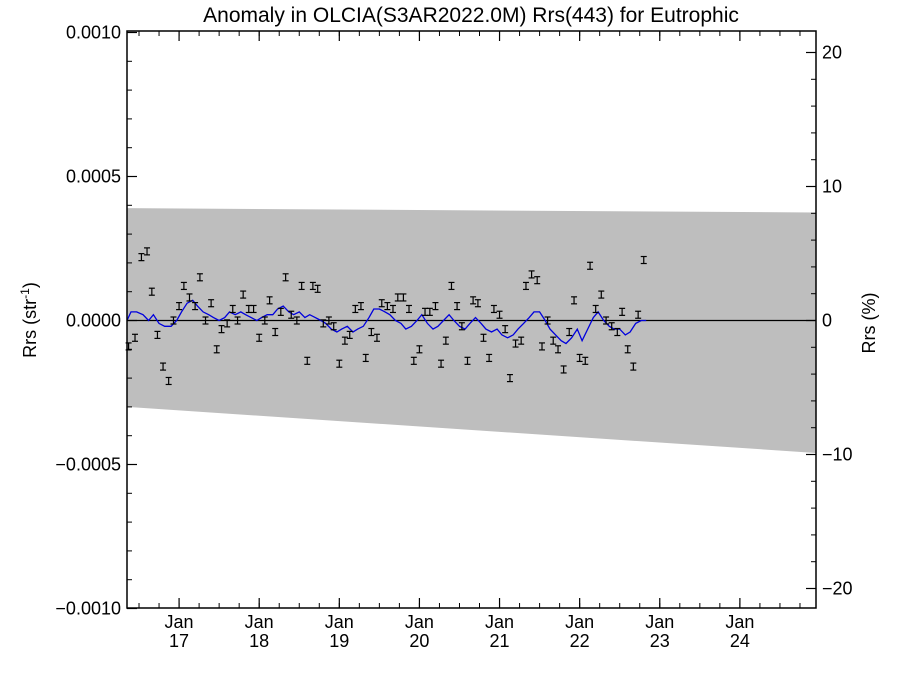 This screenshot has height=675, width=900. I want to click on x-tick-year: 24, so click(740, 641).